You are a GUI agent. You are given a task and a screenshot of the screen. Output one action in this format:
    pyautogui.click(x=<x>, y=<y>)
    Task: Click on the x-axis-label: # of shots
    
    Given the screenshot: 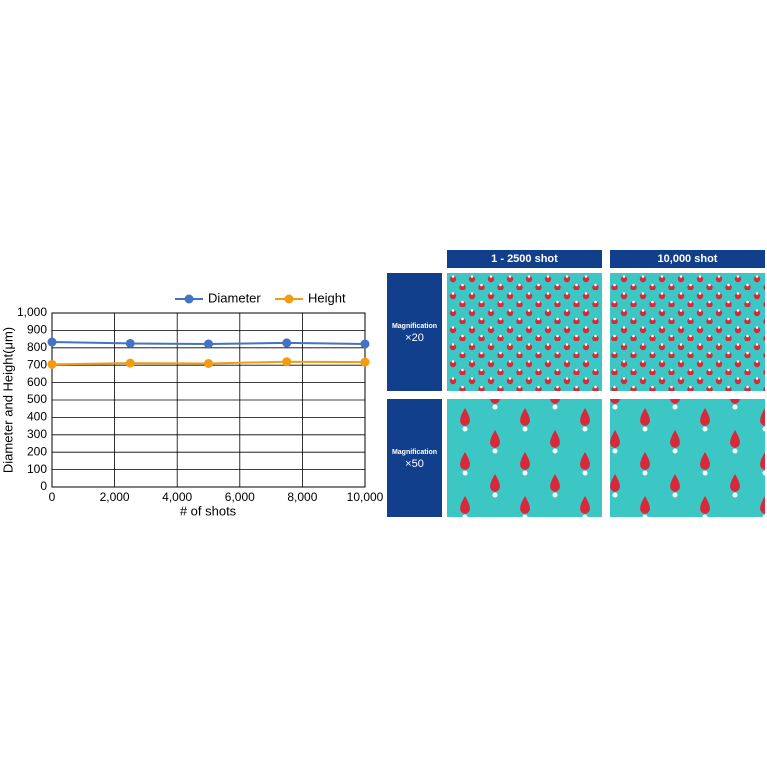 What is the action you would take?
    pyautogui.click(x=208, y=510)
    